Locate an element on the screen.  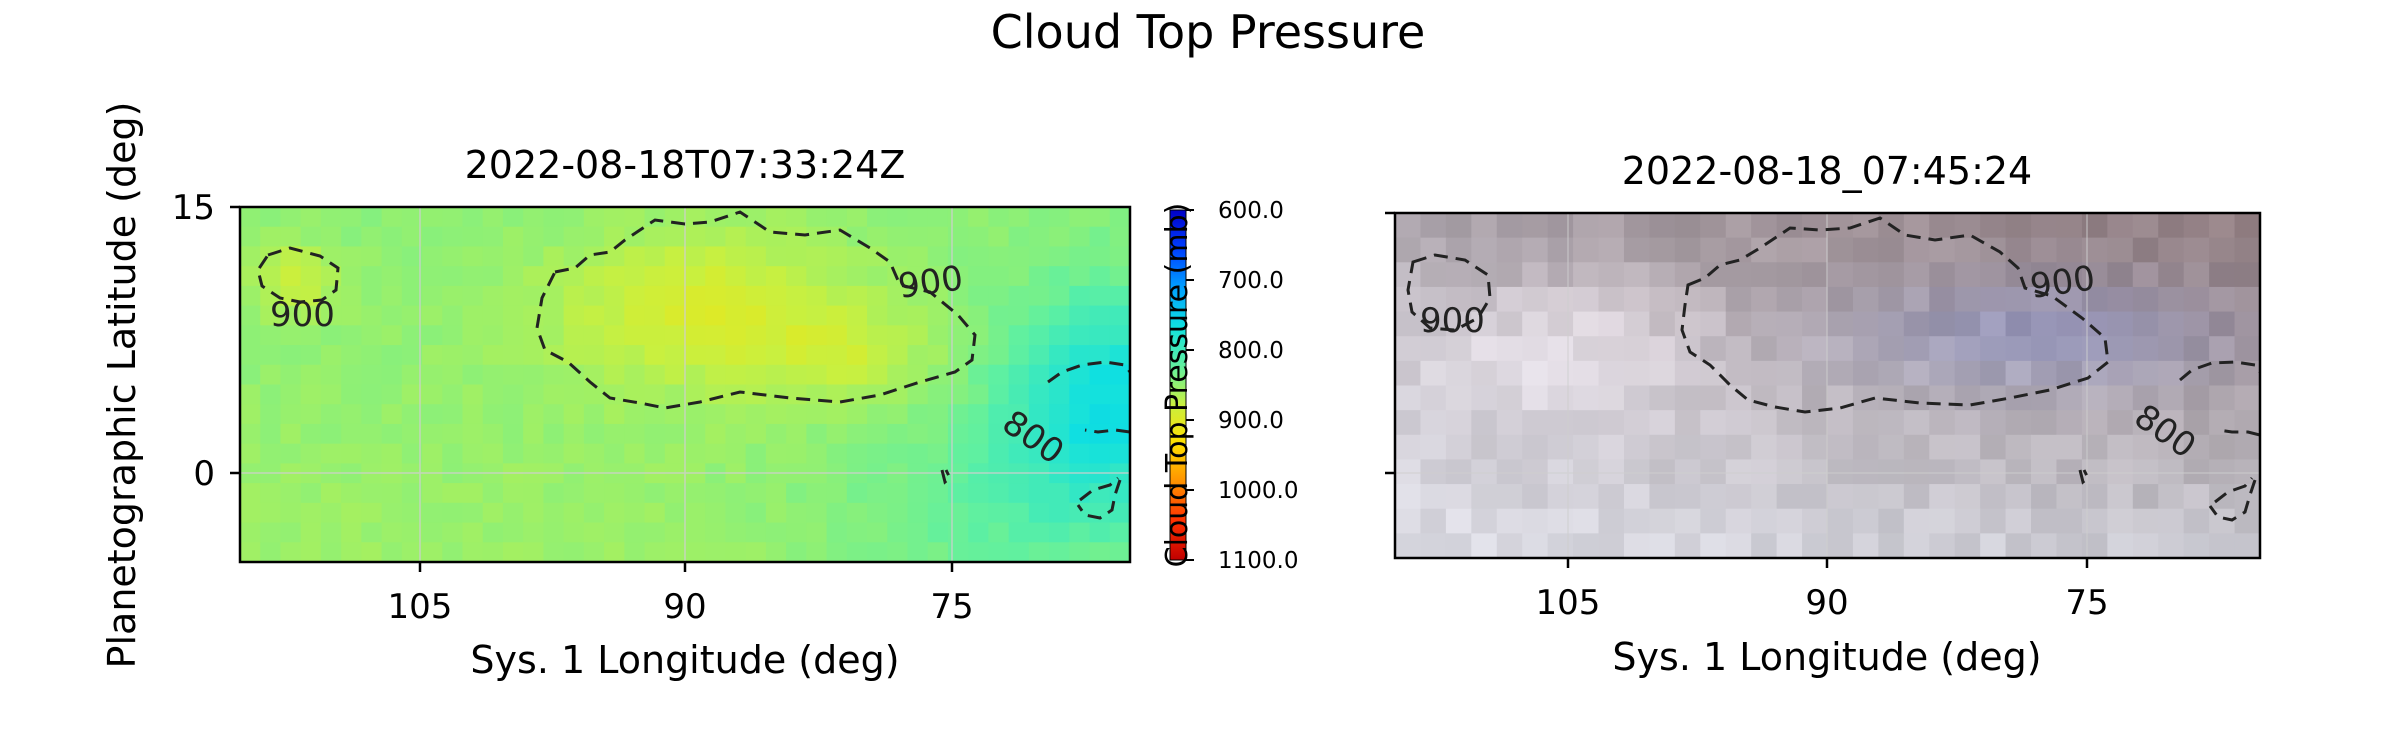
left-x-ticks is located at coordinates (686, 567).